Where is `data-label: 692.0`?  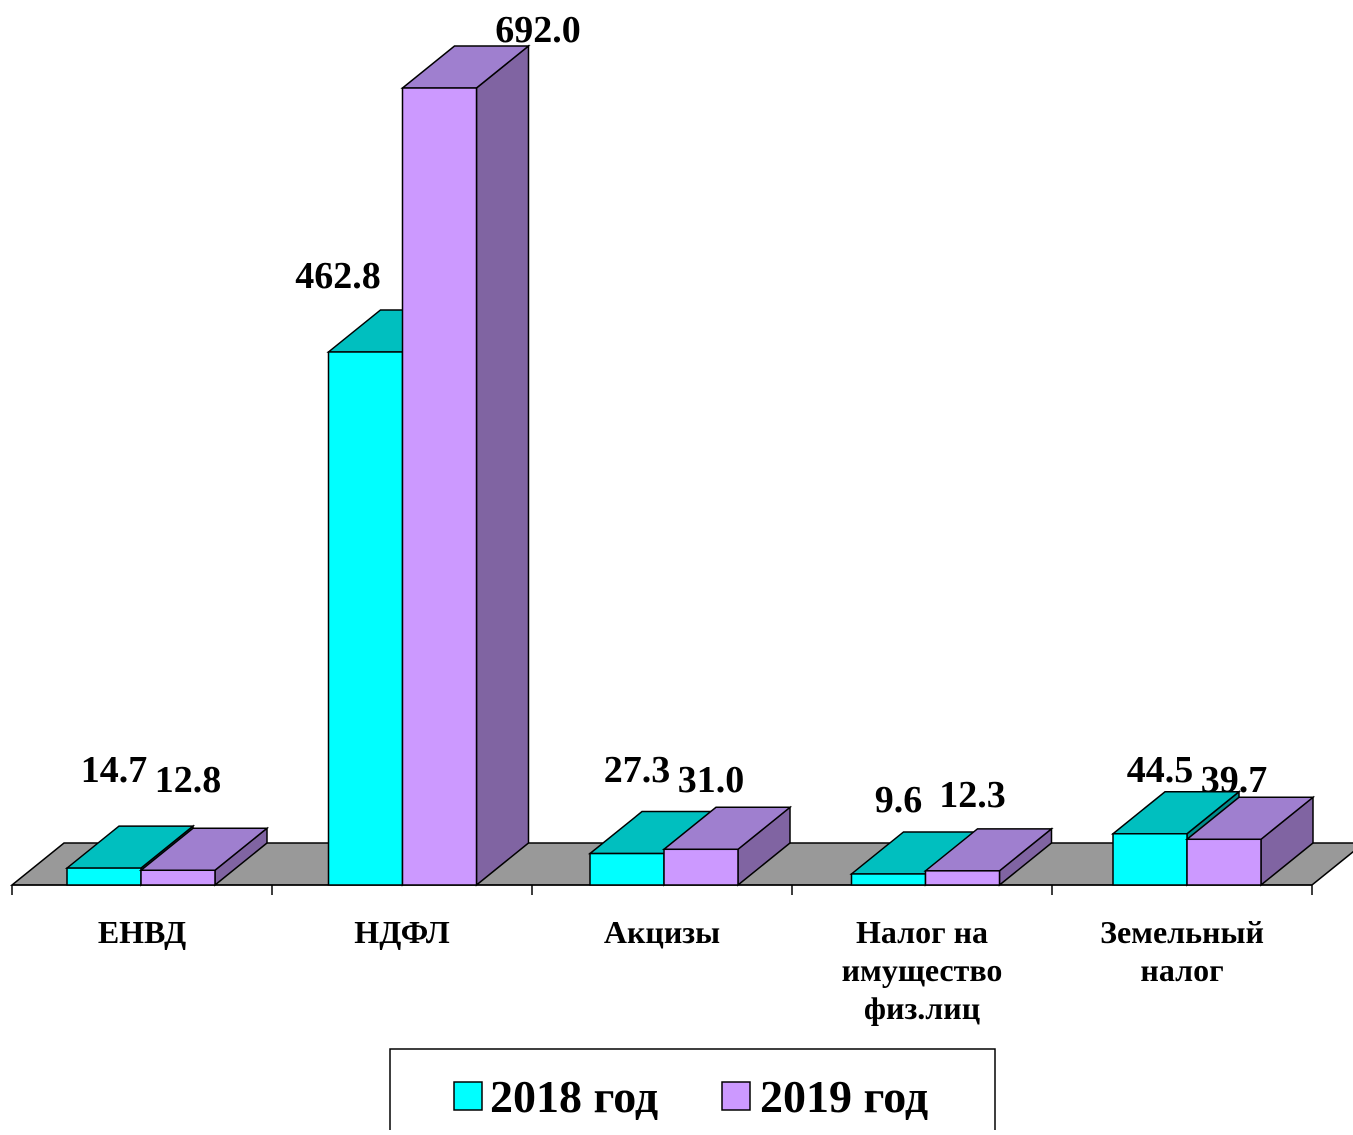
data-label: 692.0 is located at coordinates (538, 30).